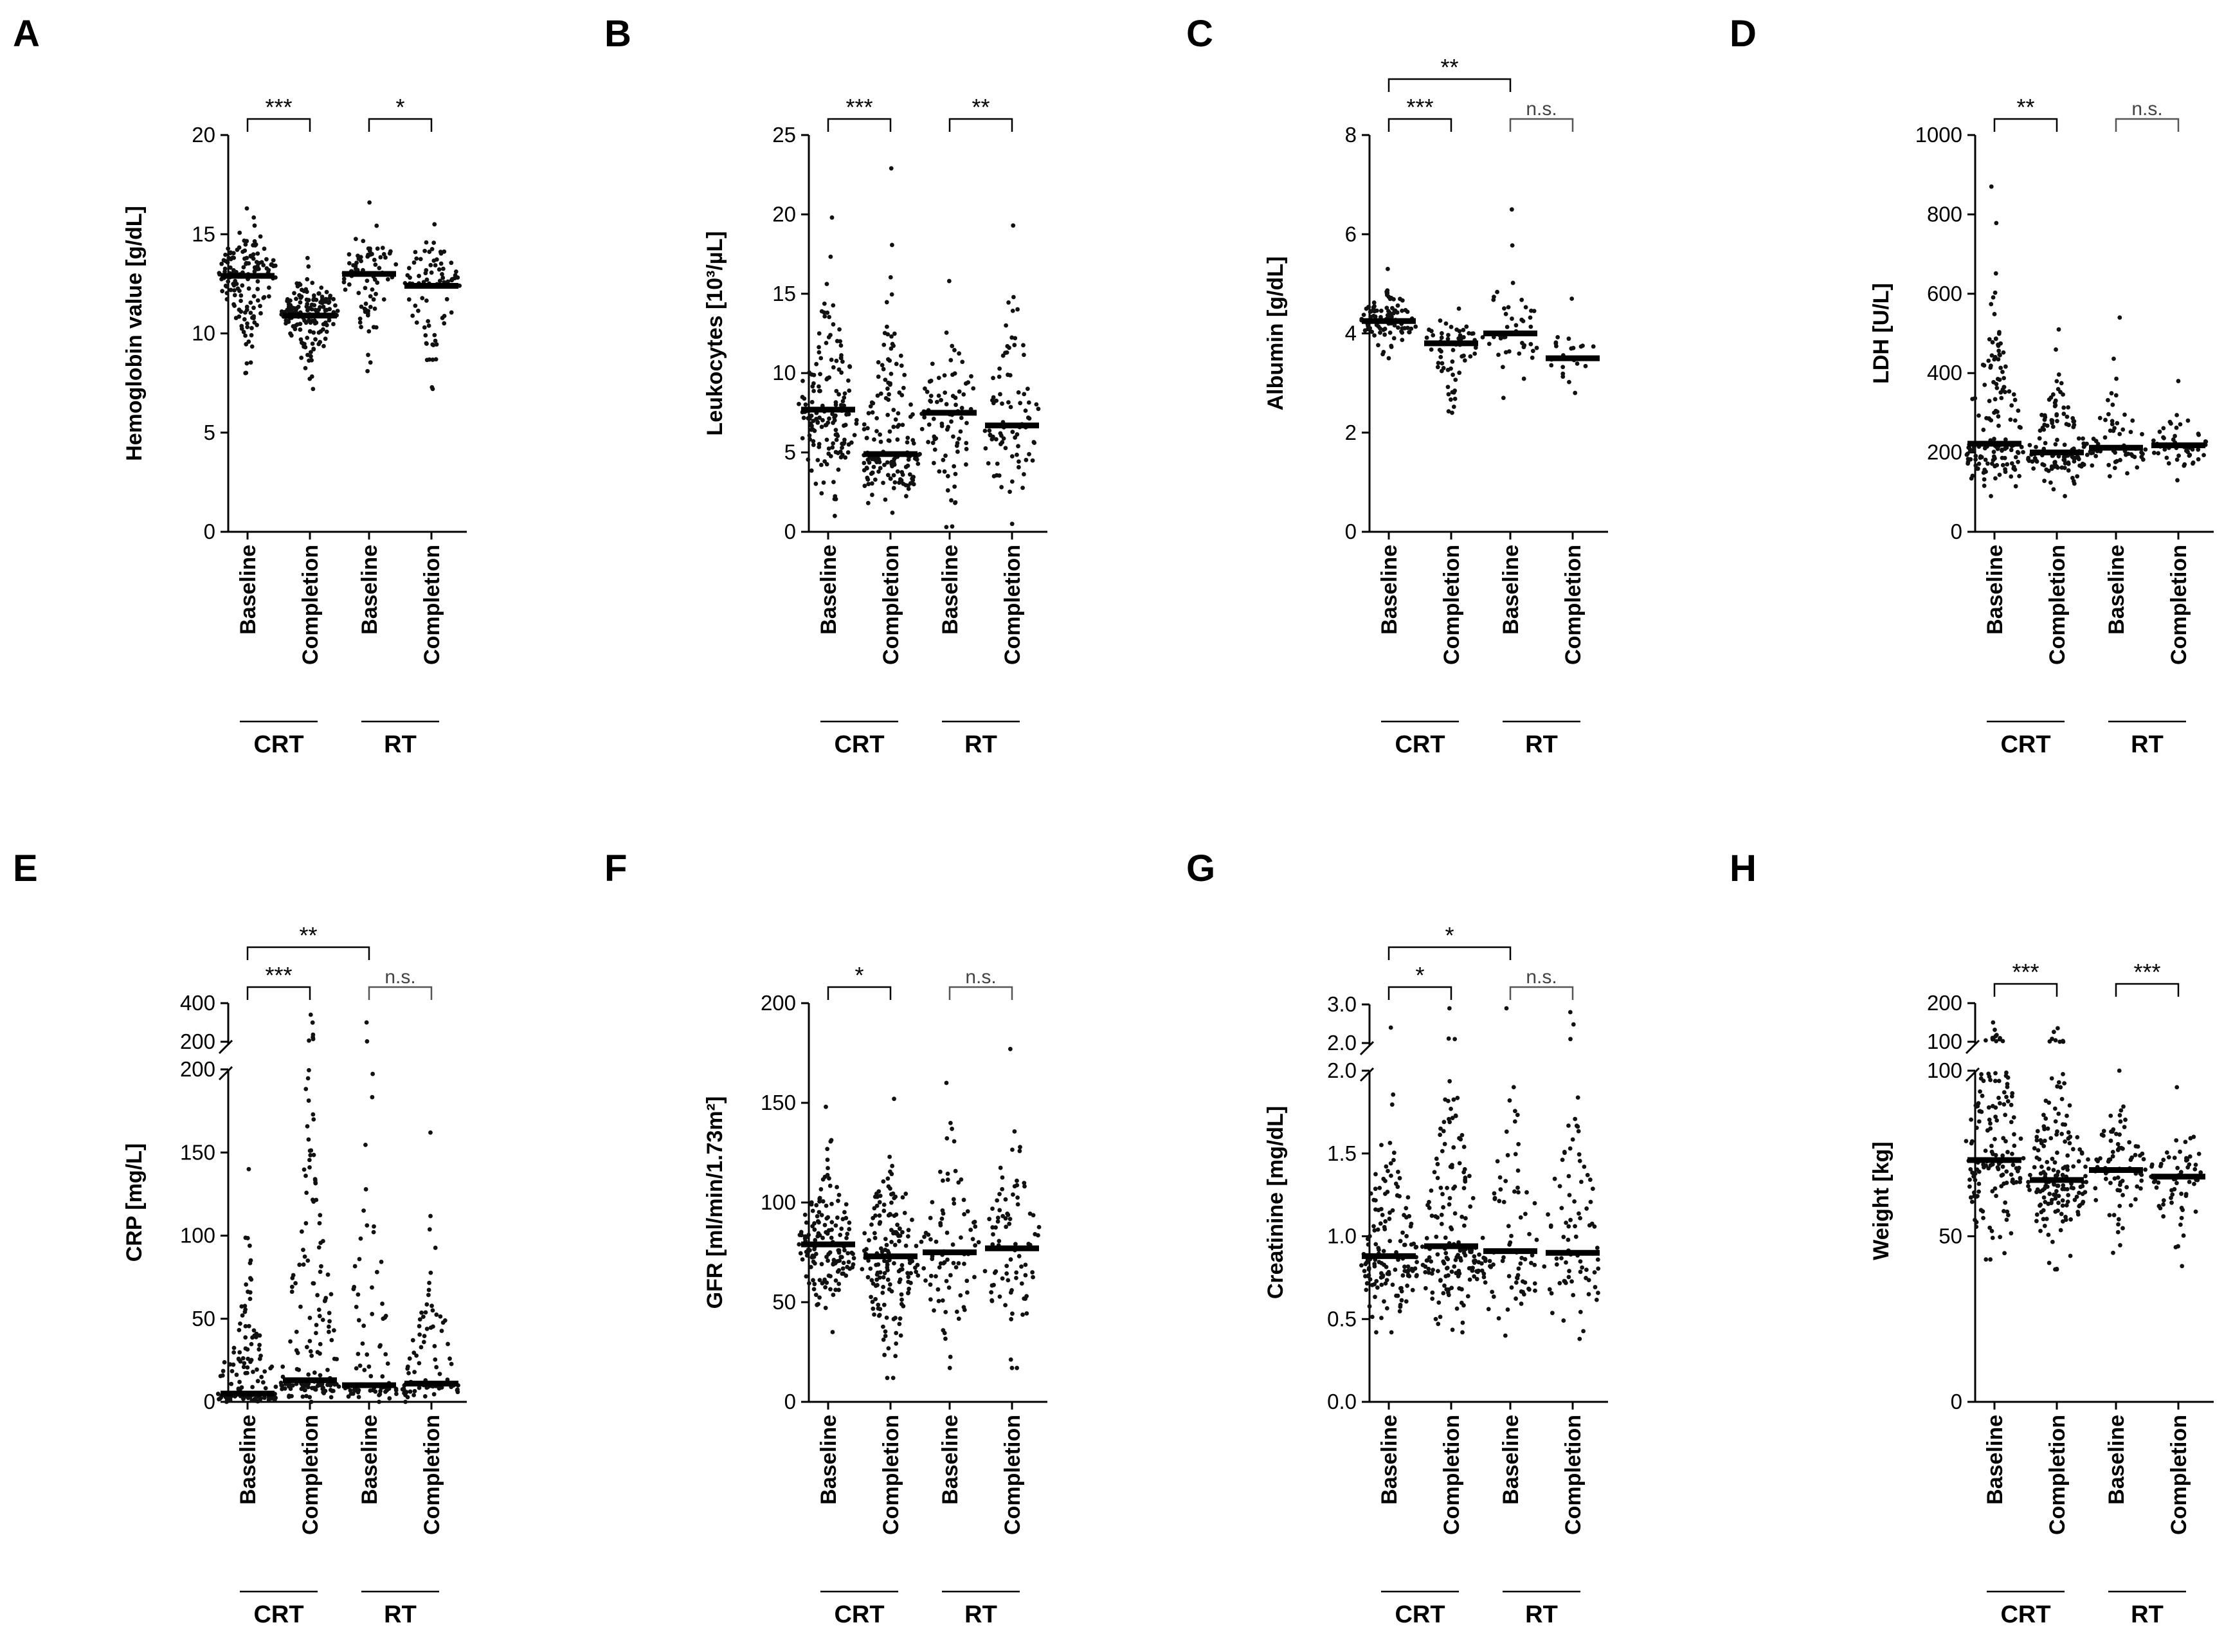 The width and height of the screenshot is (2233, 1652). What do you see at coordinates (1573, 605) in the screenshot?
I see `x-category-label: Completion` at bounding box center [1573, 605].